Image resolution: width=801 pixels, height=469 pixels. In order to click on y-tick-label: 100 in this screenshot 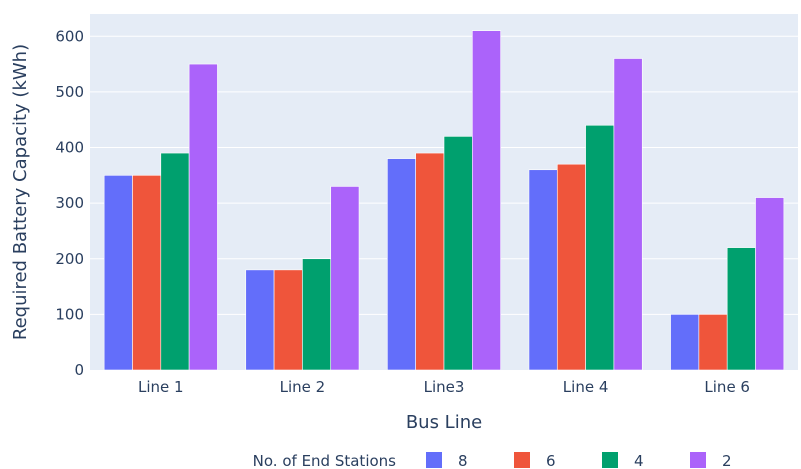, I will do `click(69, 314)`.